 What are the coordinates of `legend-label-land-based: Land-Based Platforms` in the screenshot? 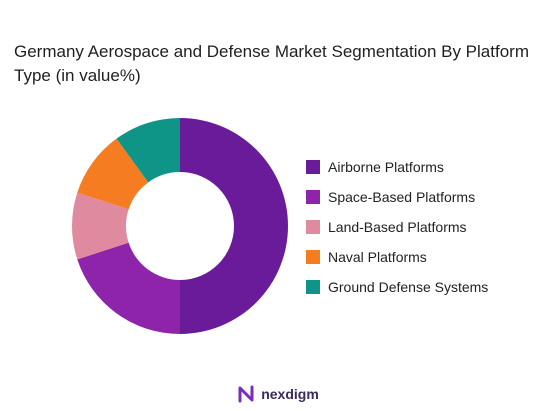 It's located at (397, 227).